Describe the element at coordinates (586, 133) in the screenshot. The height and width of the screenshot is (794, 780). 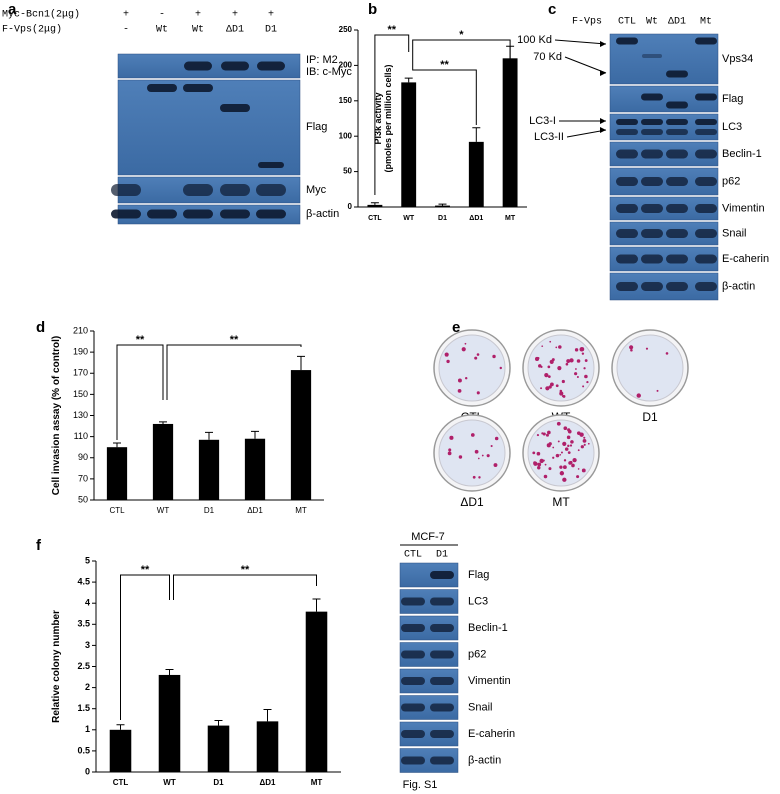
I see `marker-arrow` at that location.